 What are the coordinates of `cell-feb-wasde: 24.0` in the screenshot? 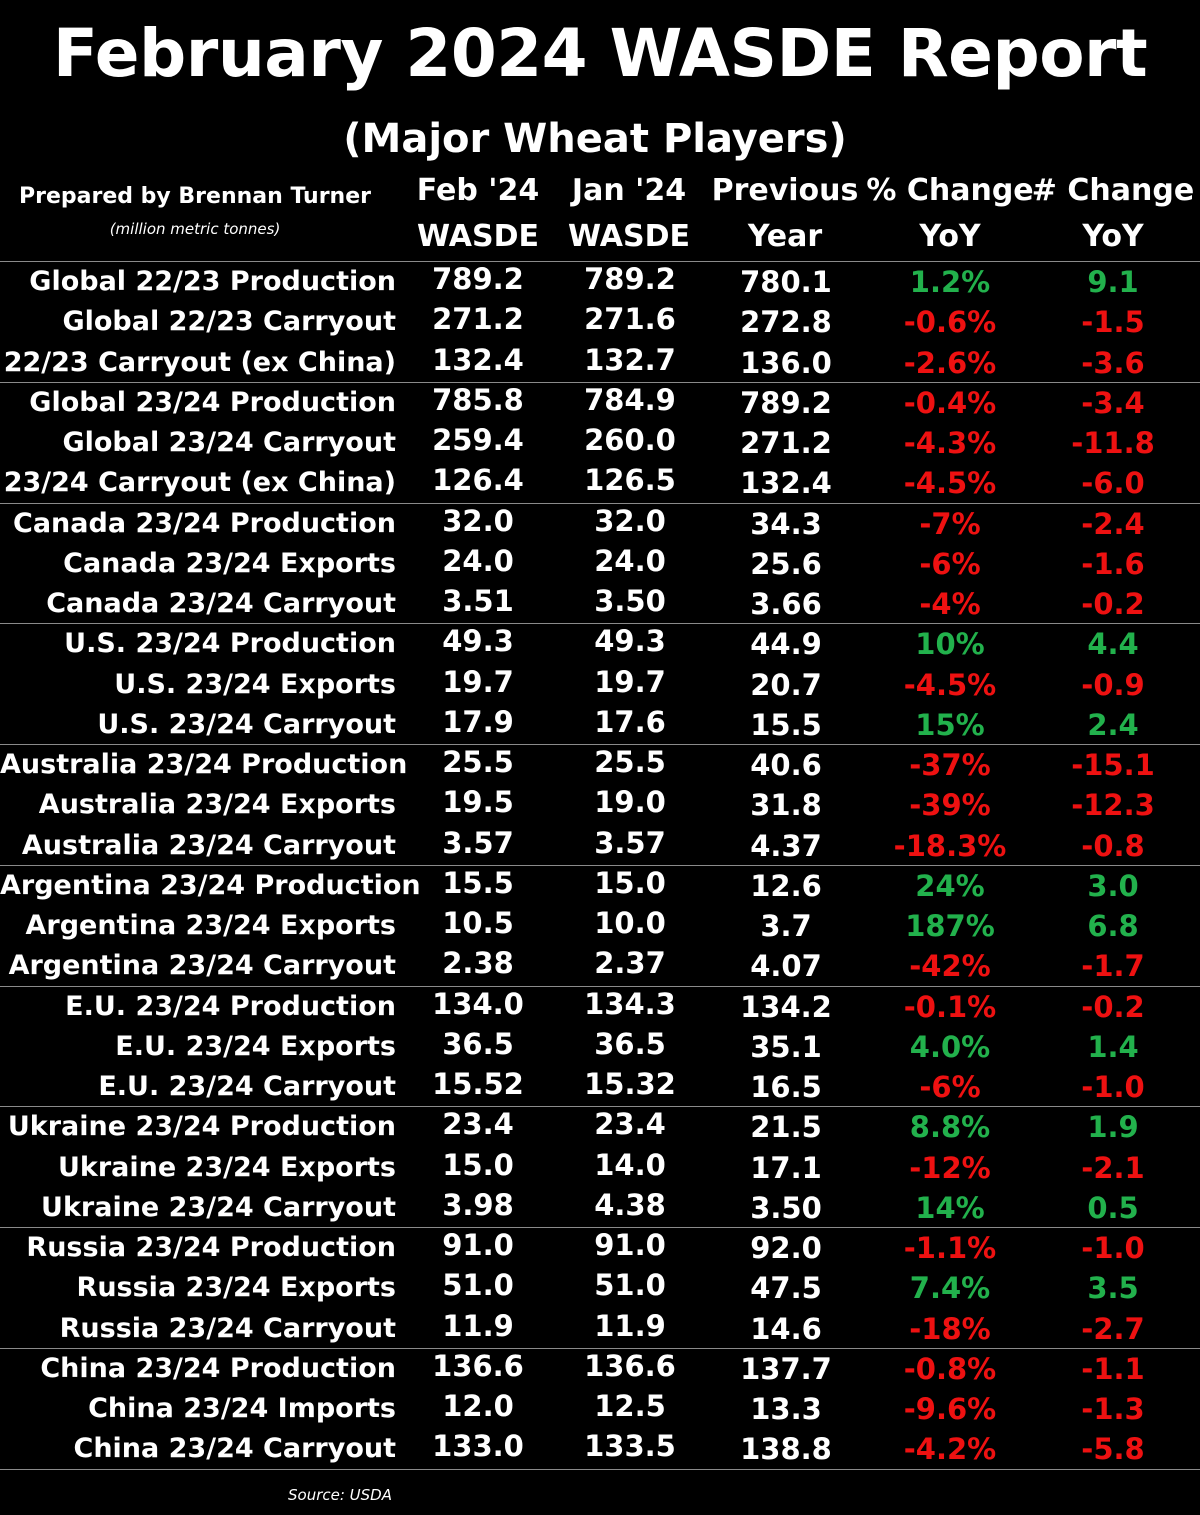 It's located at (478, 560).